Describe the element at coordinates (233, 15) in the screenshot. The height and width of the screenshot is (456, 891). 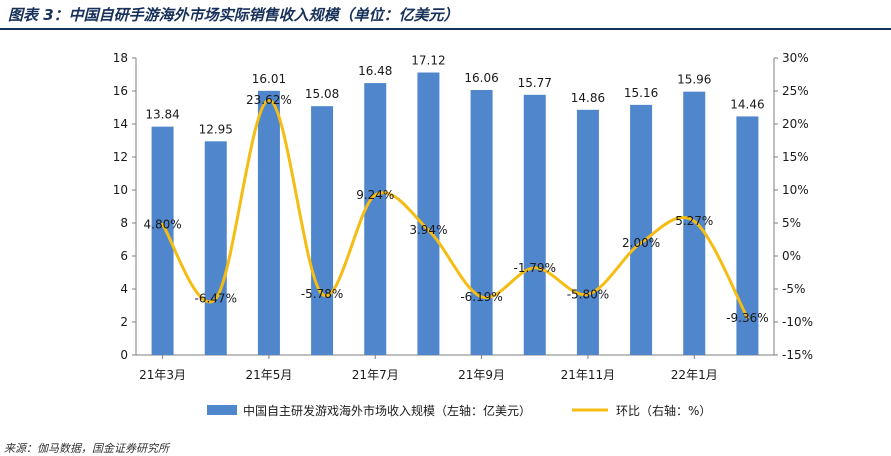
I see `figure-title: 图表 3：中国自研手游海外市场实际销售收入规模（单位：亿美元）` at that location.